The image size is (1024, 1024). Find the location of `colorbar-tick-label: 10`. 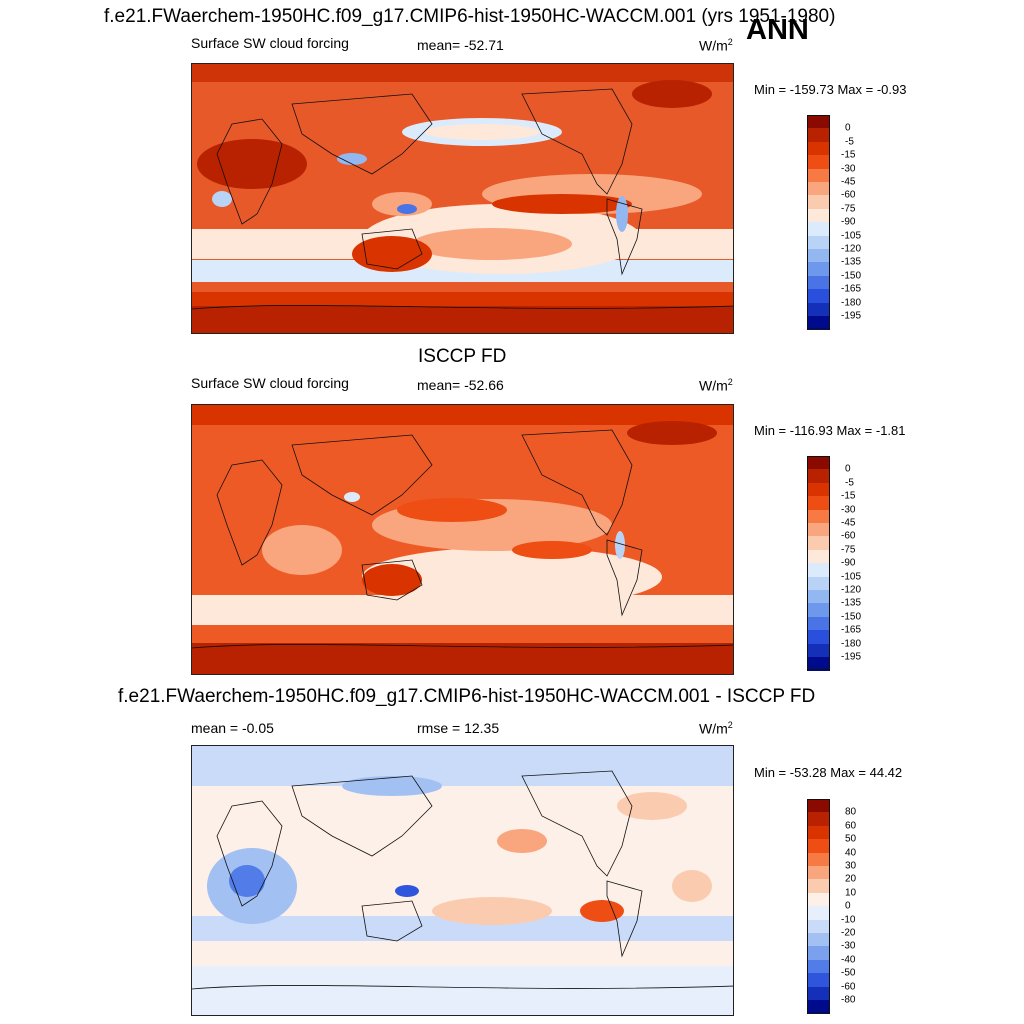

colorbar-tick-label: 10 is located at coordinates (851, 893).